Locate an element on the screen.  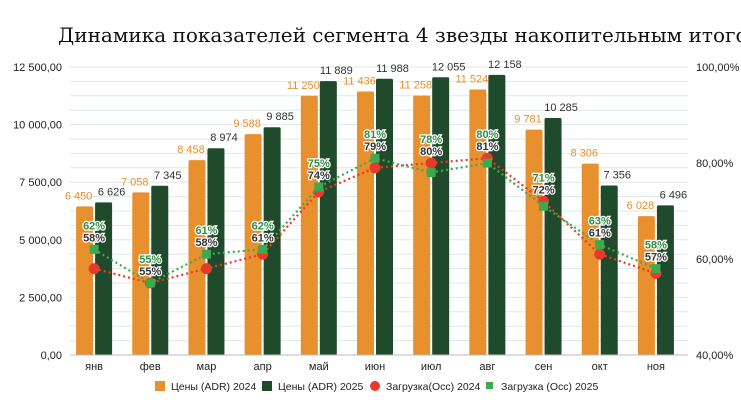
bar-value-label: 12 158 is located at coordinates (505, 65).